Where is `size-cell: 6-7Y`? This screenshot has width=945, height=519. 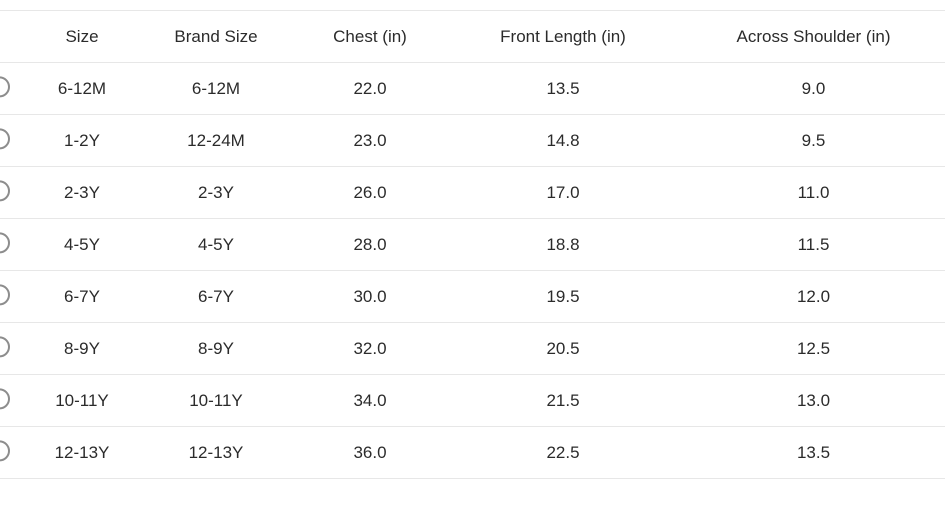
size-cell: 6-7Y is located at coordinates (82, 296).